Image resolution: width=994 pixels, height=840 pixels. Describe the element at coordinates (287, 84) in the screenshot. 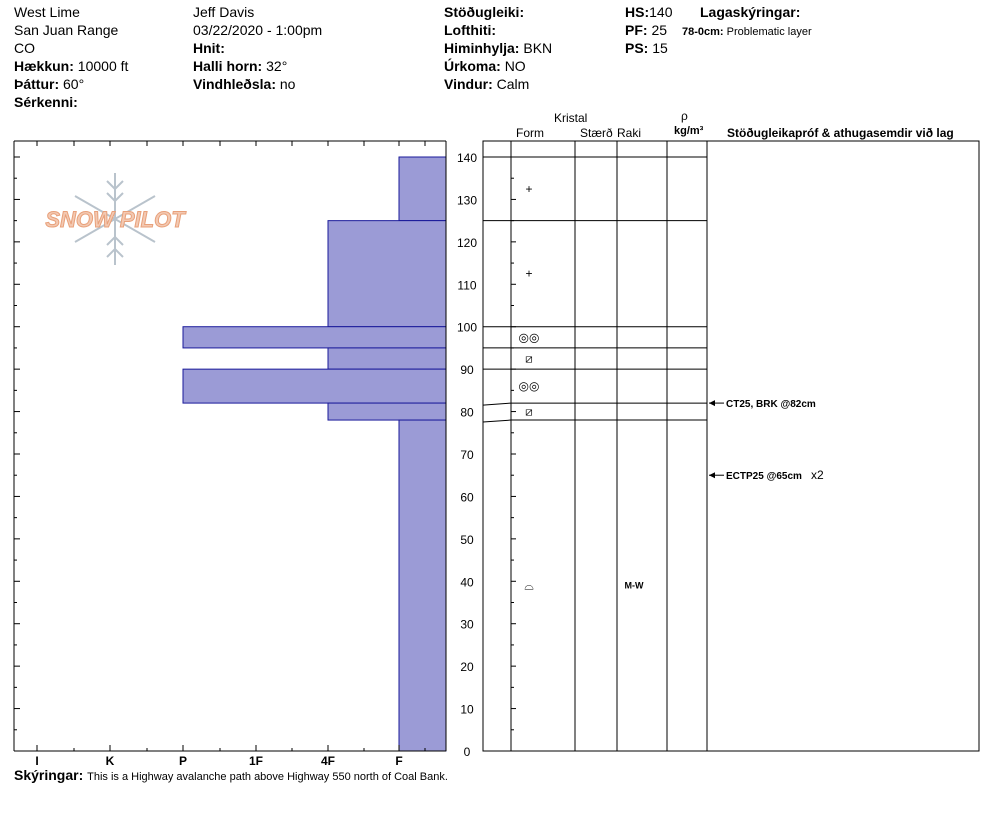

I see `wind-loading-value: no` at that location.